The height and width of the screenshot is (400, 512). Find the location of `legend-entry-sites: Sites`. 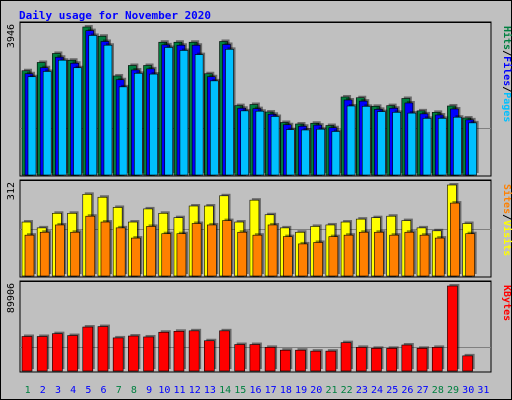

legend-entry-sites: Sites is located at coordinates (506, 199).